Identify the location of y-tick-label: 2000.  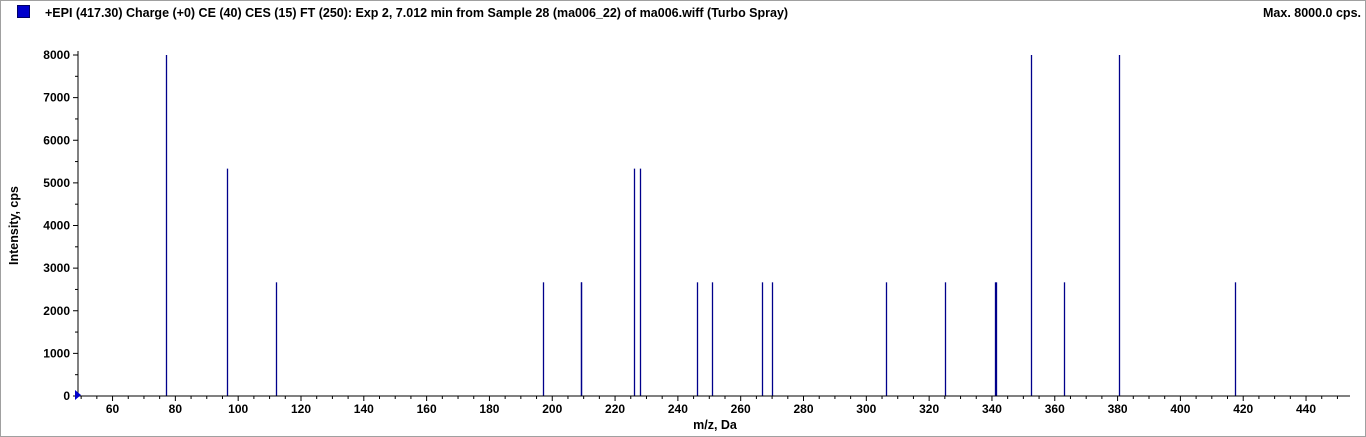
(56, 311).